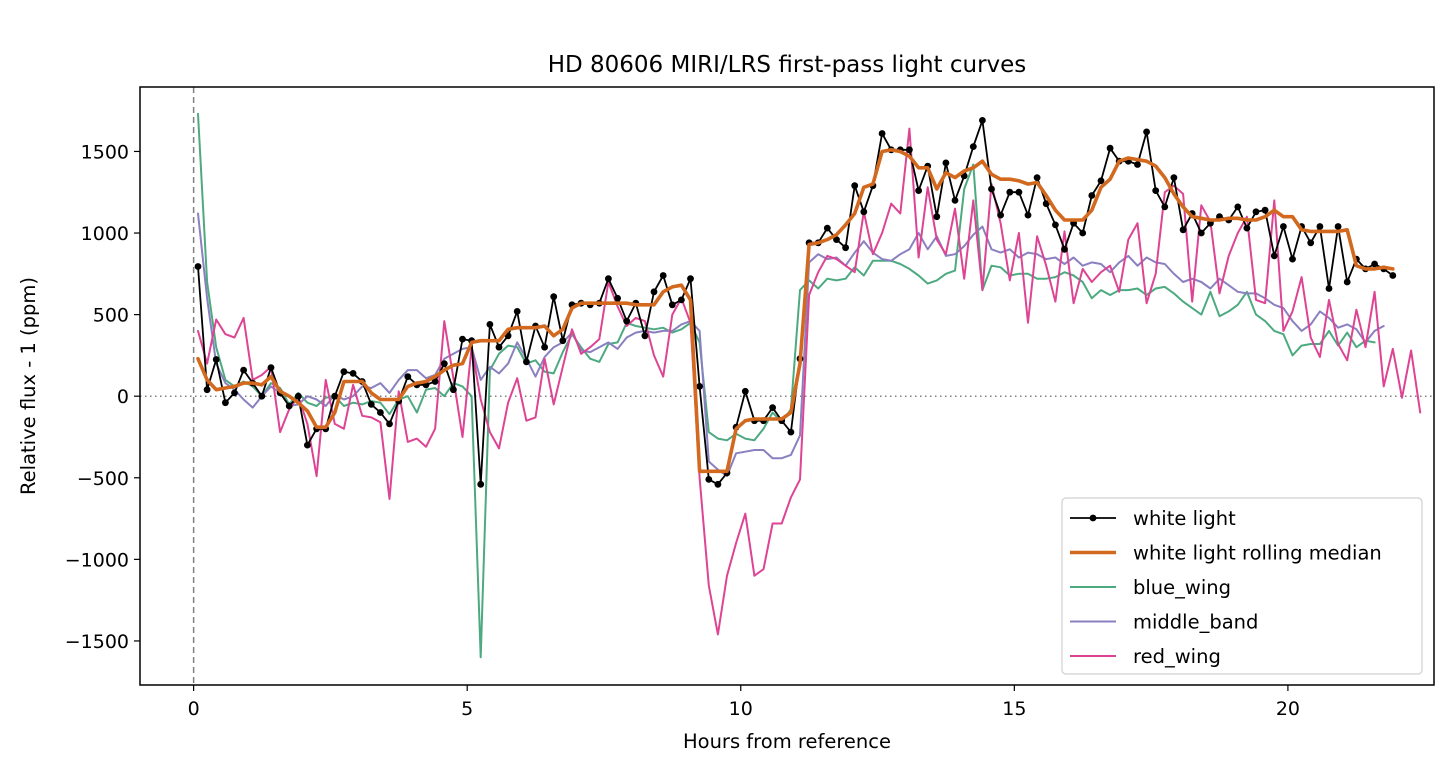  I want to click on legend-item-middle-band: middle_band, so click(1164, 622).